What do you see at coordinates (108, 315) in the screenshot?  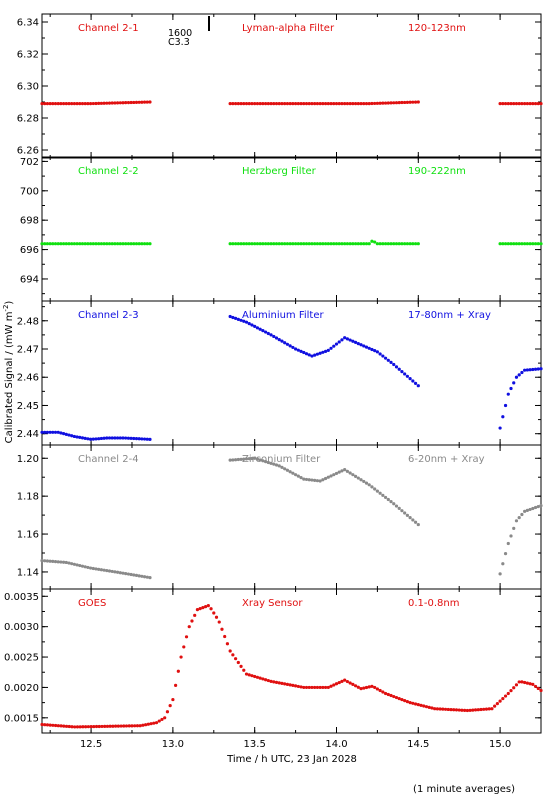 I see `channel-label: Channel 2-3` at bounding box center [108, 315].